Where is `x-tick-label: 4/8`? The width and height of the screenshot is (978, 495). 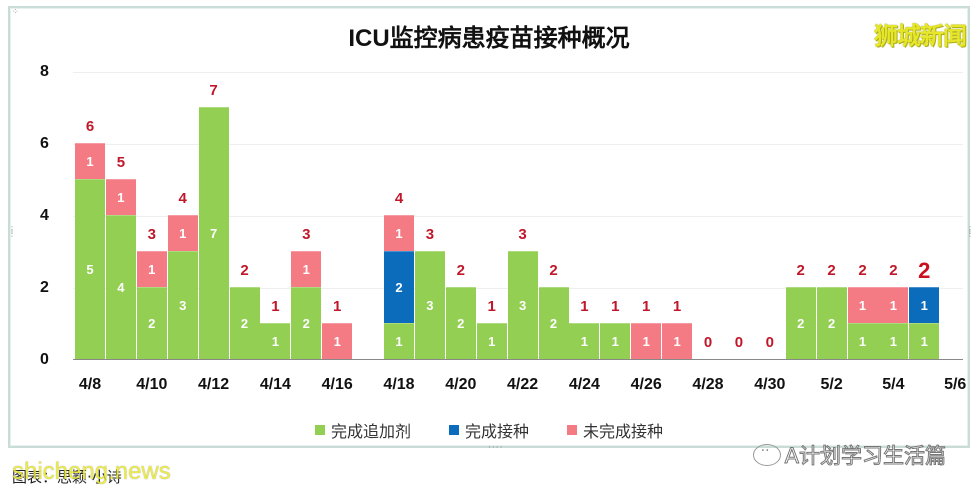
x-tick-label: 4/8 is located at coordinates (90, 384).